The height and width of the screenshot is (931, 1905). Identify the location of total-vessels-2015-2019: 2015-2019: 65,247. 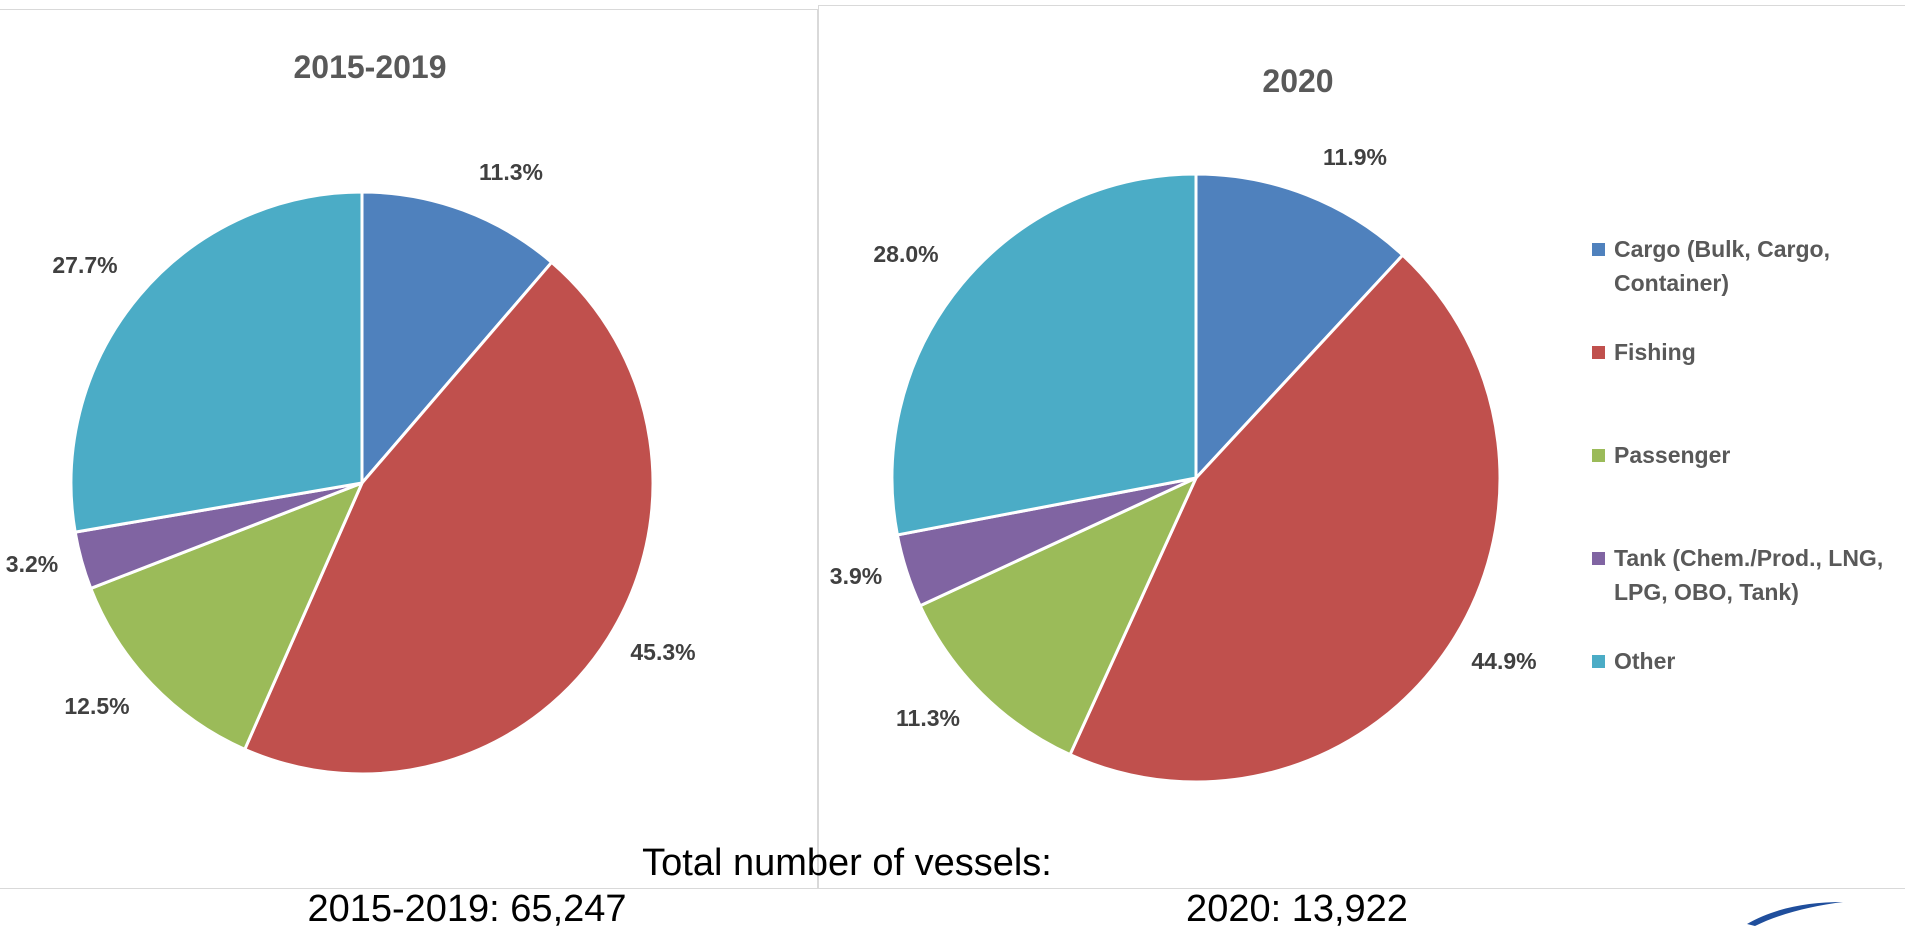
(467, 909).